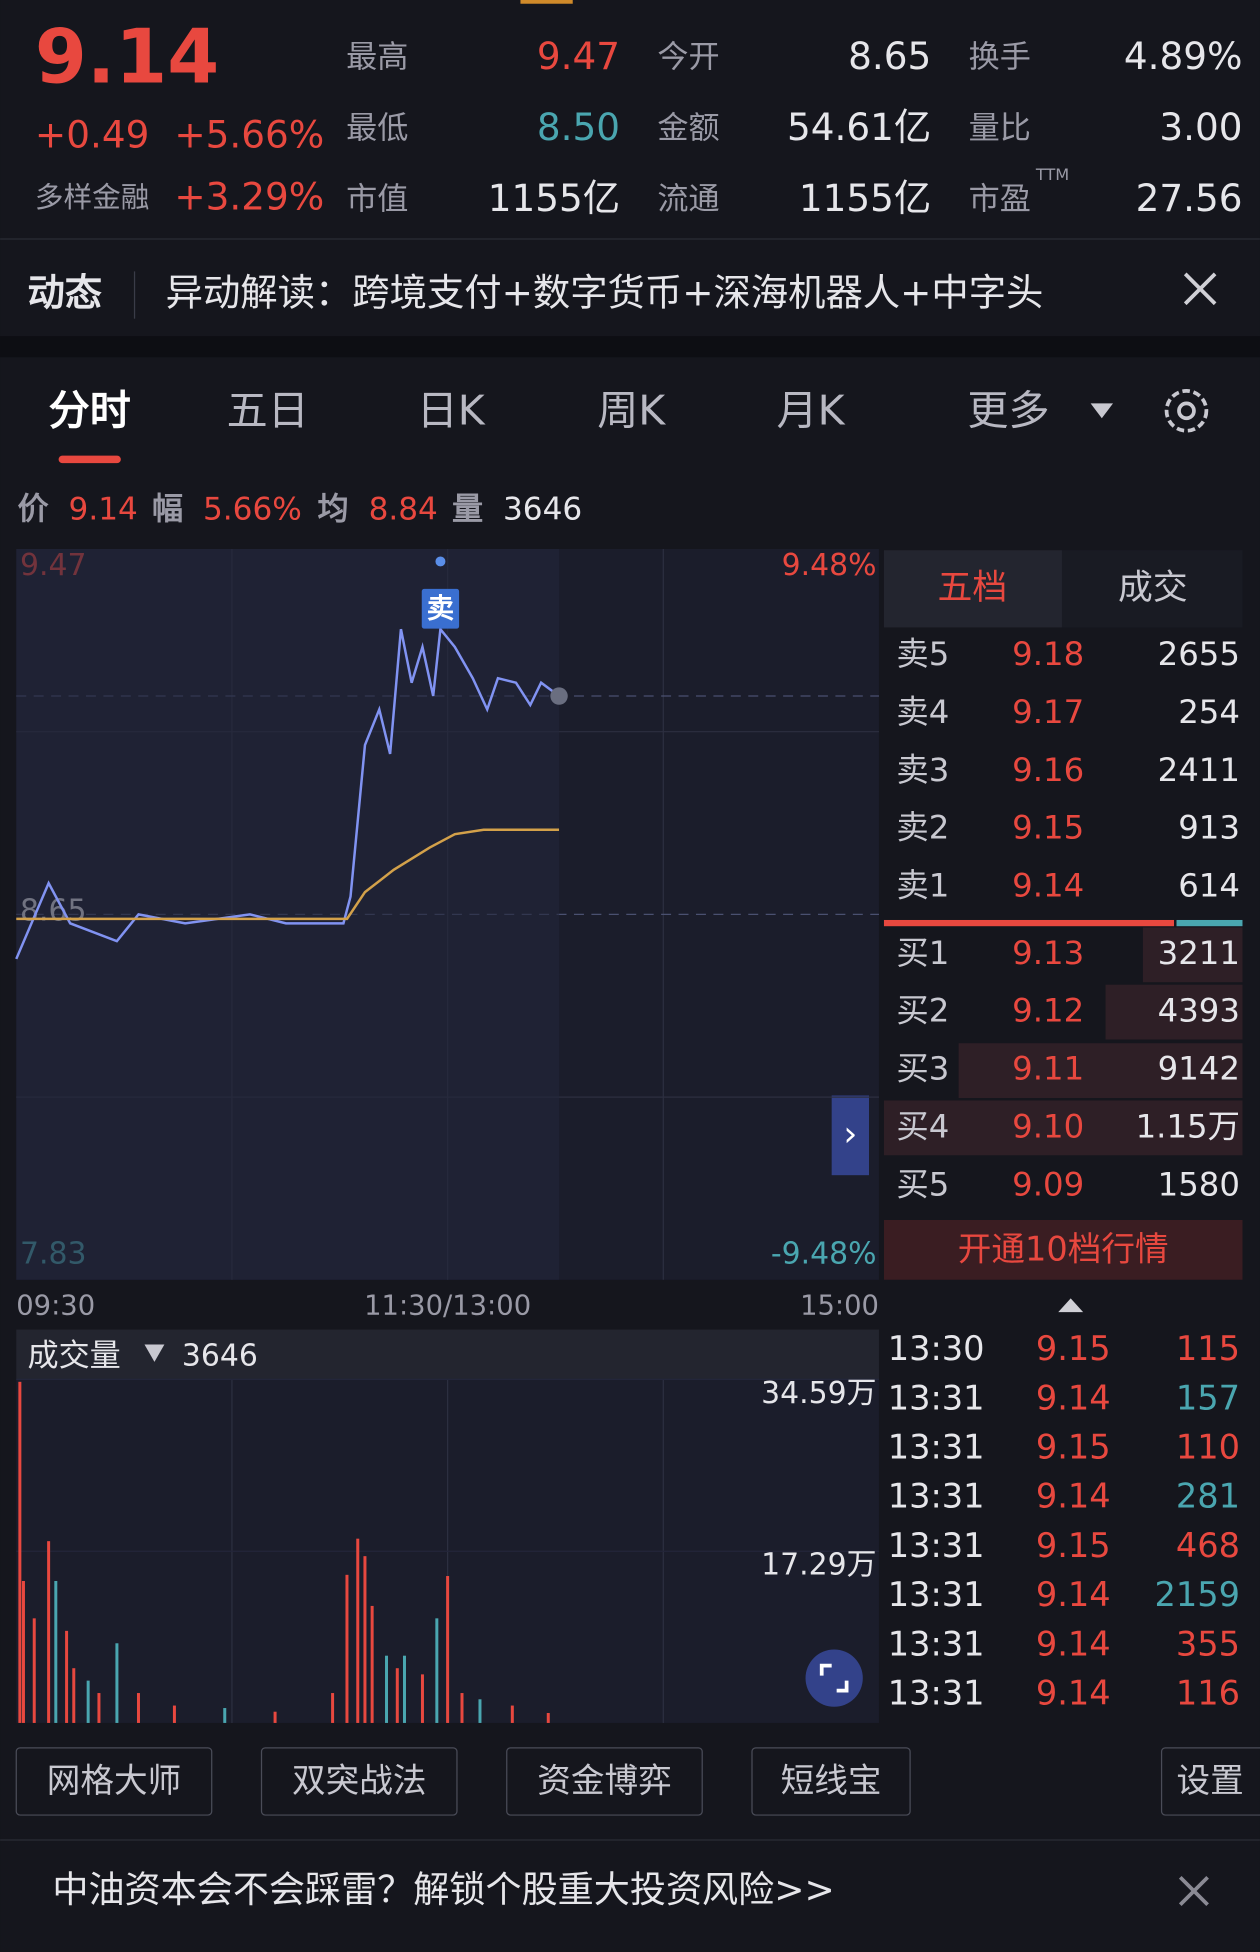 This screenshot has width=1260, height=1952. I want to click on trade-time: 13:30, so click(936, 1348).